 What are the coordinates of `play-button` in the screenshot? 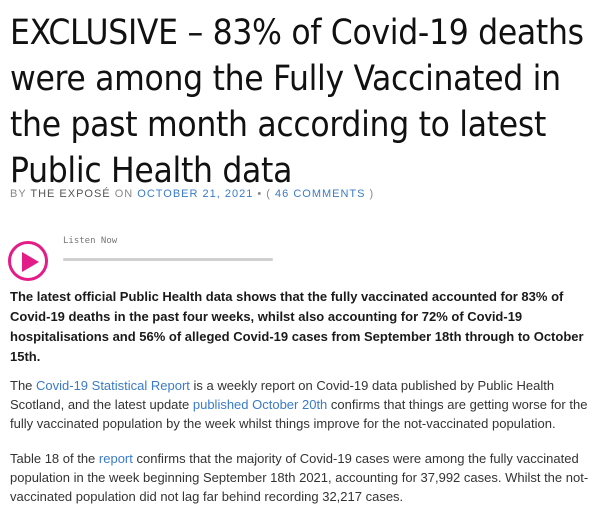 It's located at (28, 261).